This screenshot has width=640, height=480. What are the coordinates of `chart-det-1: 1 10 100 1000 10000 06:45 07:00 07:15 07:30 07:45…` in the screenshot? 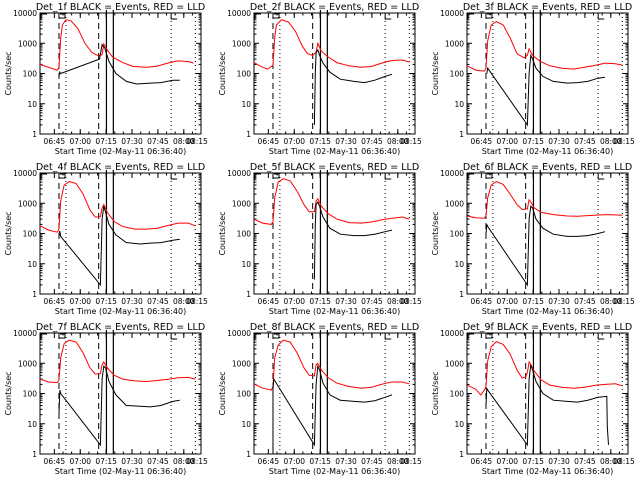 It's located at (106, 79).